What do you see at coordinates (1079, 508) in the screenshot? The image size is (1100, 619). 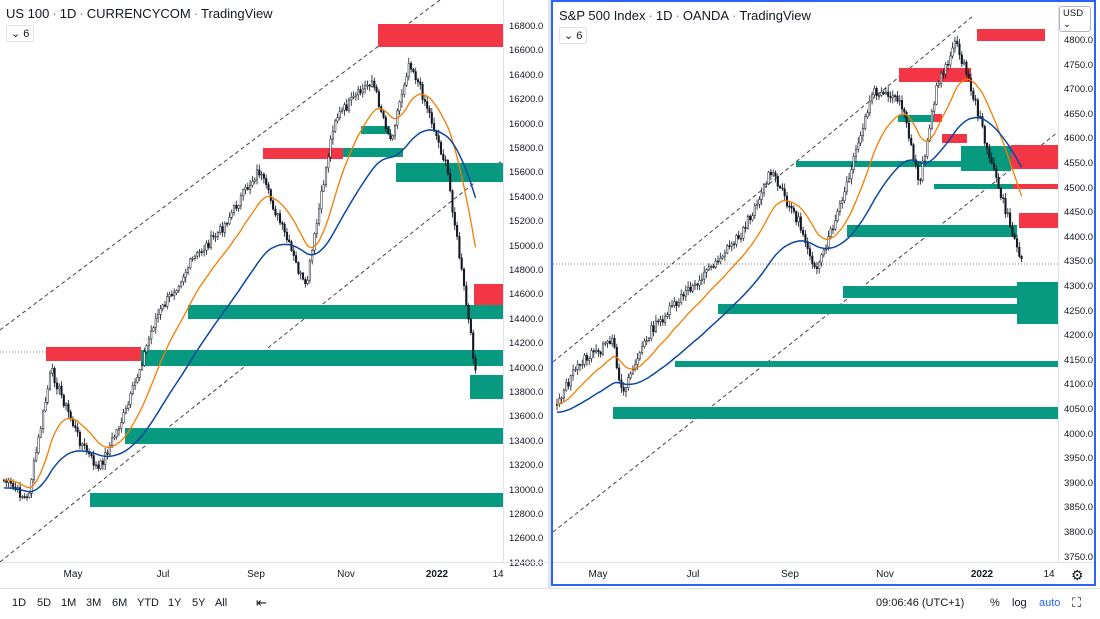 I see `price-tick-label: 3850.0` at bounding box center [1079, 508].